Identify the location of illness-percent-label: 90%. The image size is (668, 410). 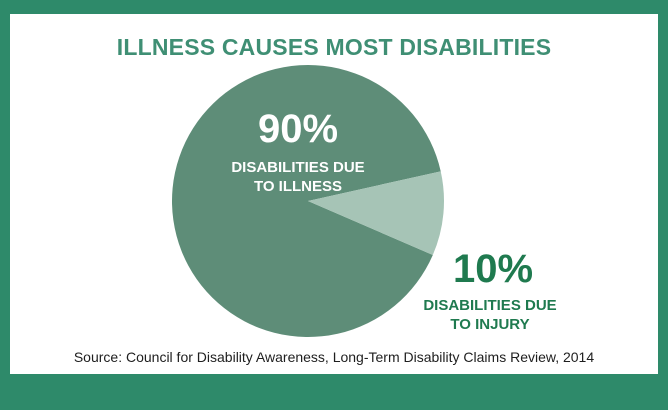
(298, 129).